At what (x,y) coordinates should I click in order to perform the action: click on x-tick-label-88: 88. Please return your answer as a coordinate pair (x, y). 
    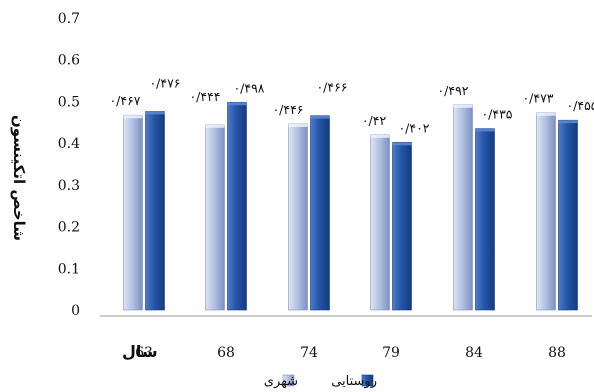
    Looking at the image, I should click on (557, 353).